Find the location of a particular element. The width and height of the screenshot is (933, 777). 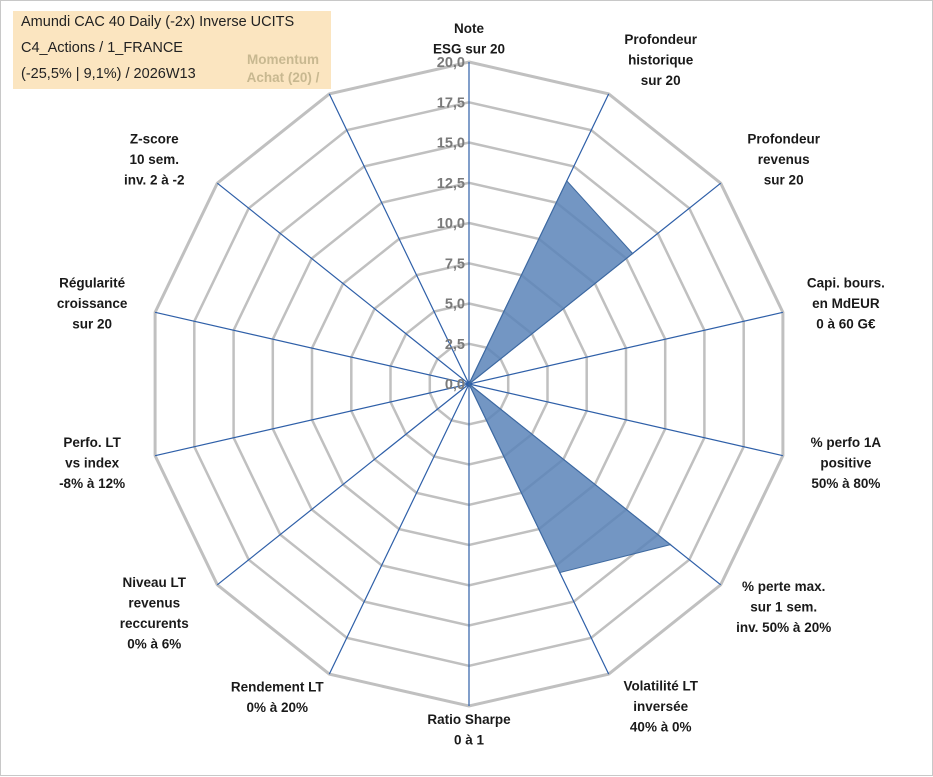

axis-label-2-line-0: Profondeur is located at coordinates (783, 139).